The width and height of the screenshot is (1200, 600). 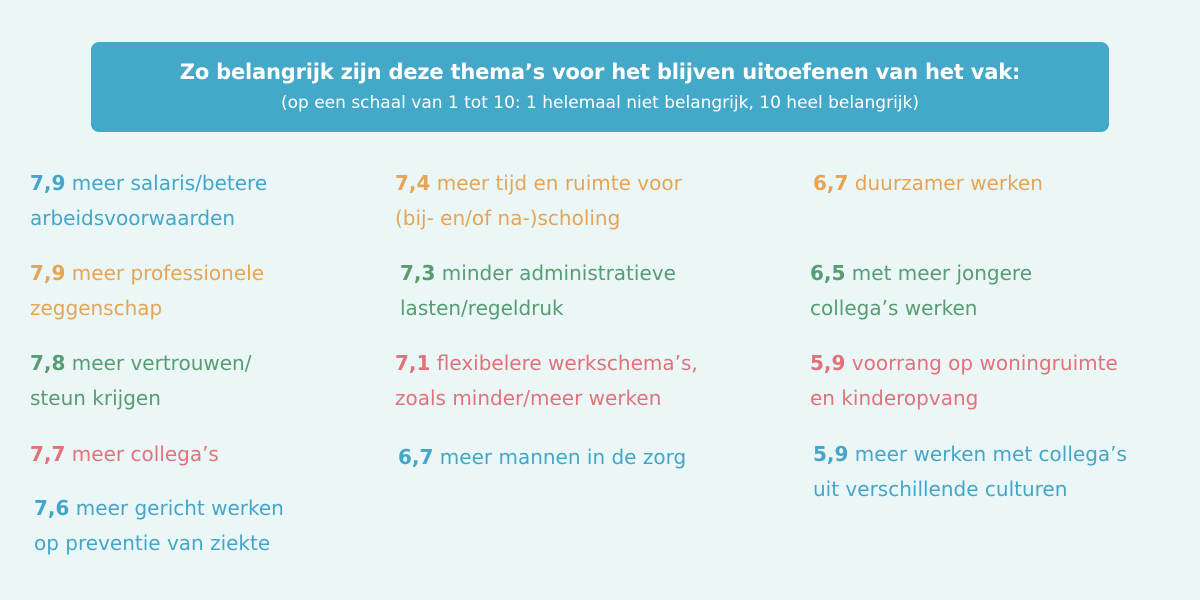 I want to click on theme-text: meer gericht werken, so click(x=179, y=508).